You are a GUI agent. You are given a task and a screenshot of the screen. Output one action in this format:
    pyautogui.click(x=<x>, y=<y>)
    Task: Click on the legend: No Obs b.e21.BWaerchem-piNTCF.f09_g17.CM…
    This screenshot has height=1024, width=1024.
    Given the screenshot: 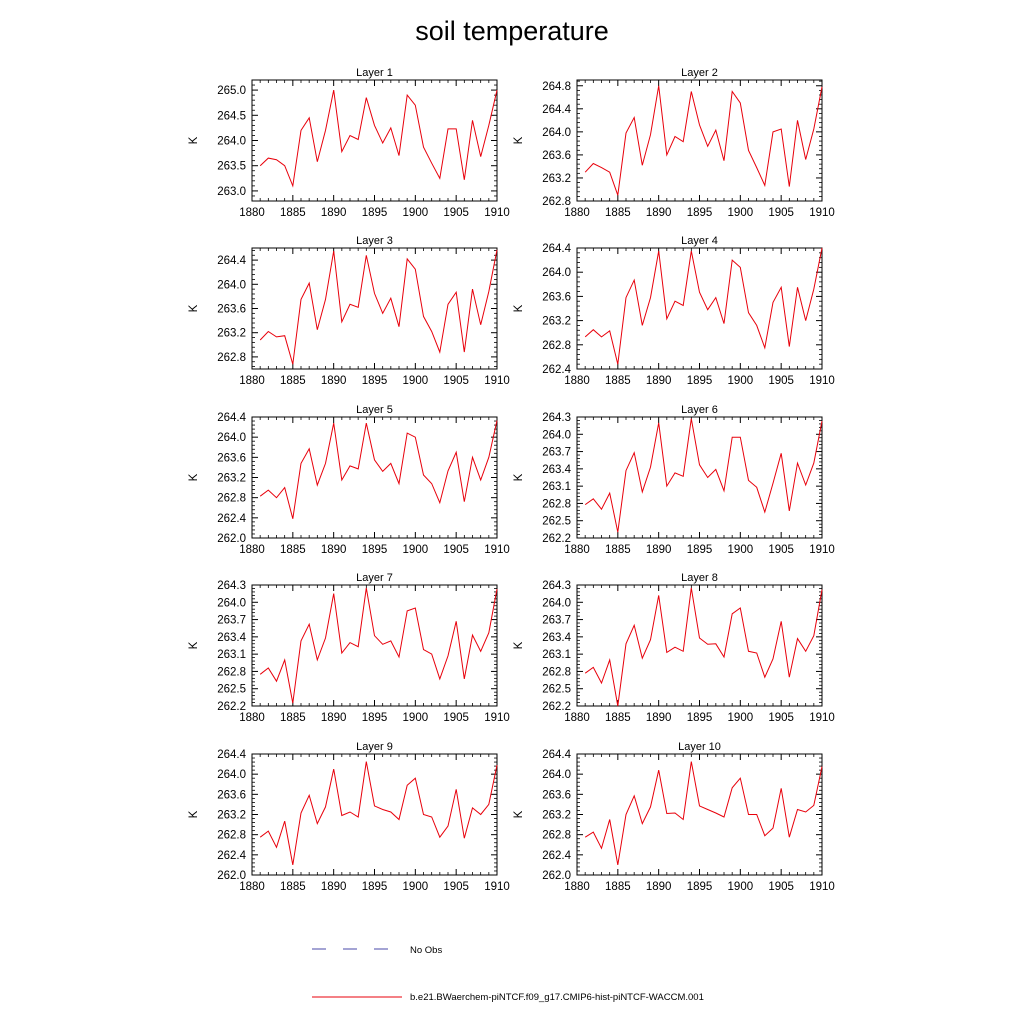 What is the action you would take?
    pyautogui.click(x=508, y=974)
    